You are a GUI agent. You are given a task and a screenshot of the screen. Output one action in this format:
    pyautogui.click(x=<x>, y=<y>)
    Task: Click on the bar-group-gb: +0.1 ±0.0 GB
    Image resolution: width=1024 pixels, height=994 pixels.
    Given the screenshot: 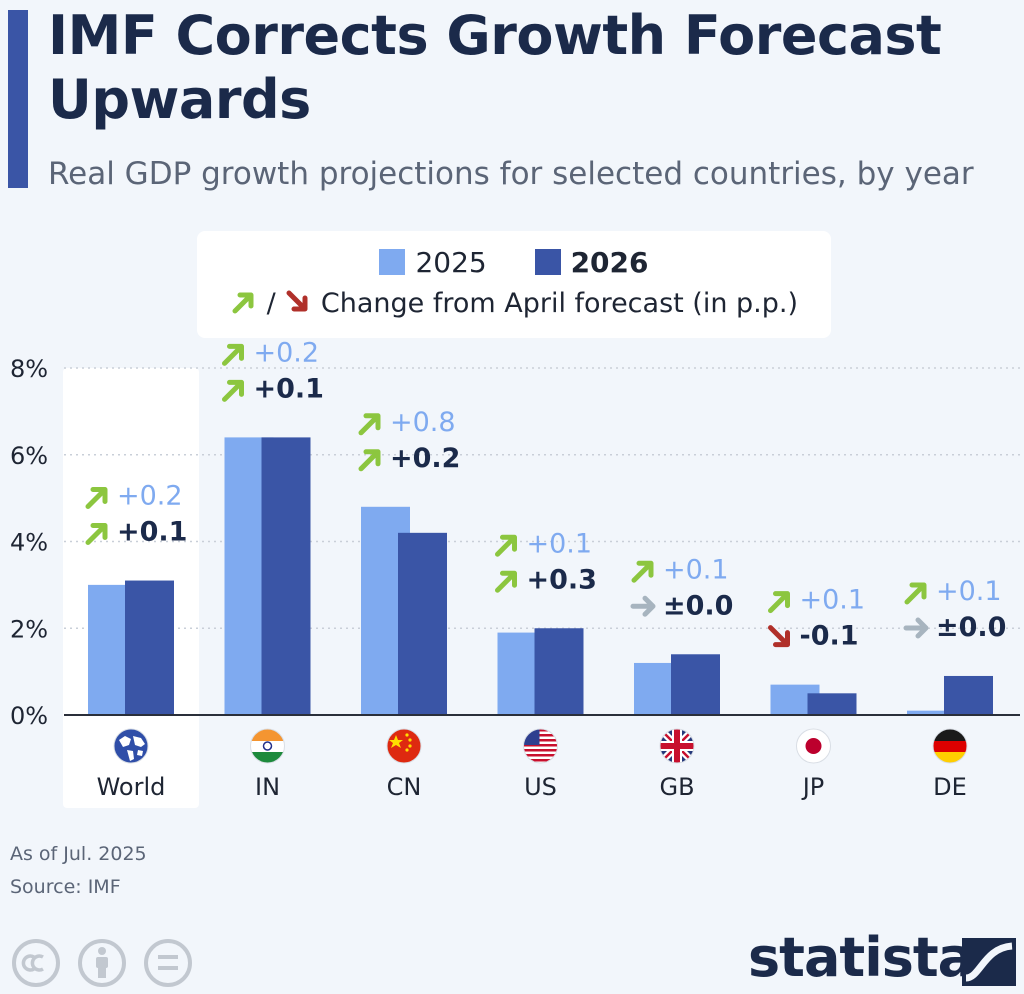 What is the action you would take?
    pyautogui.click(x=681, y=677)
    